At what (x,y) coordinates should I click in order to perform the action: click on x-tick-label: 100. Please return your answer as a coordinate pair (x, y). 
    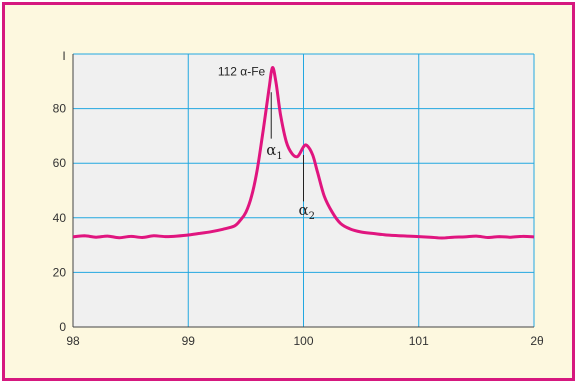
    Looking at the image, I should click on (303, 341).